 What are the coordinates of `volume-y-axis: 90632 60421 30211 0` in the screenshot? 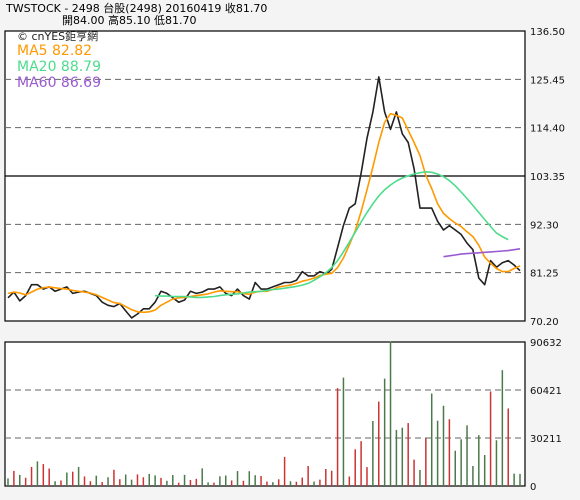 It's located at (546, 415).